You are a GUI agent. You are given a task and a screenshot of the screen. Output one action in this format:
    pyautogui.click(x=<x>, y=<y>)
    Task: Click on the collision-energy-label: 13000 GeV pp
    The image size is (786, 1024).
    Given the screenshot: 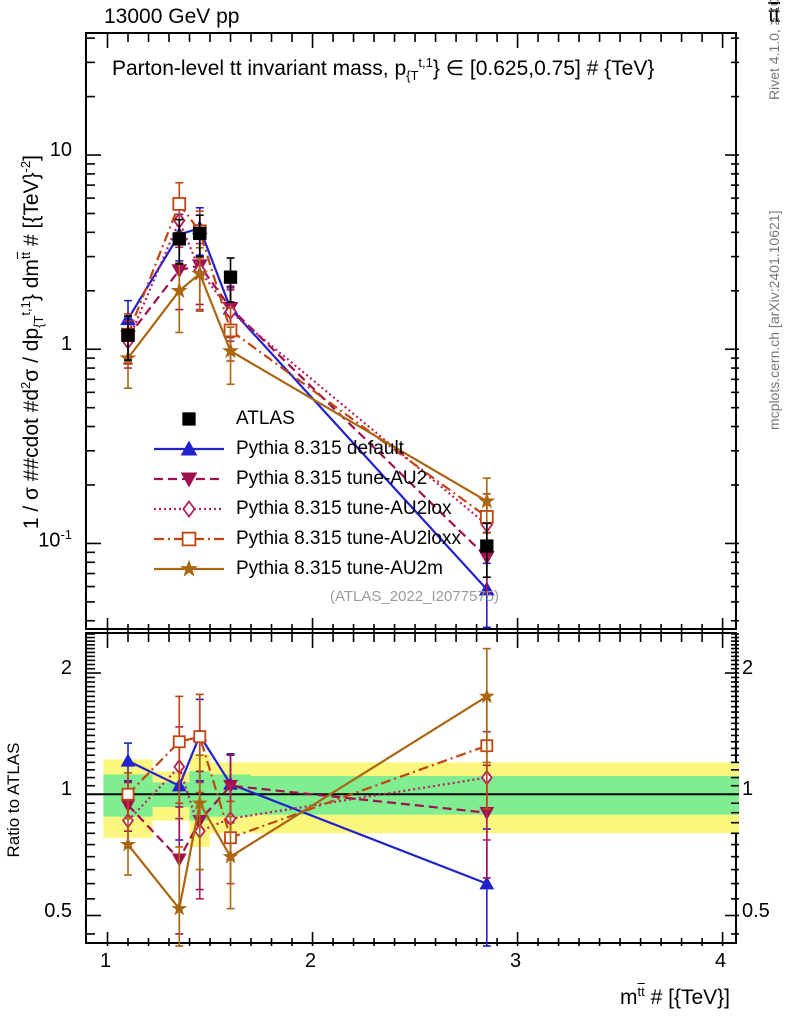 What is the action you would take?
    pyautogui.click(x=171, y=17)
    